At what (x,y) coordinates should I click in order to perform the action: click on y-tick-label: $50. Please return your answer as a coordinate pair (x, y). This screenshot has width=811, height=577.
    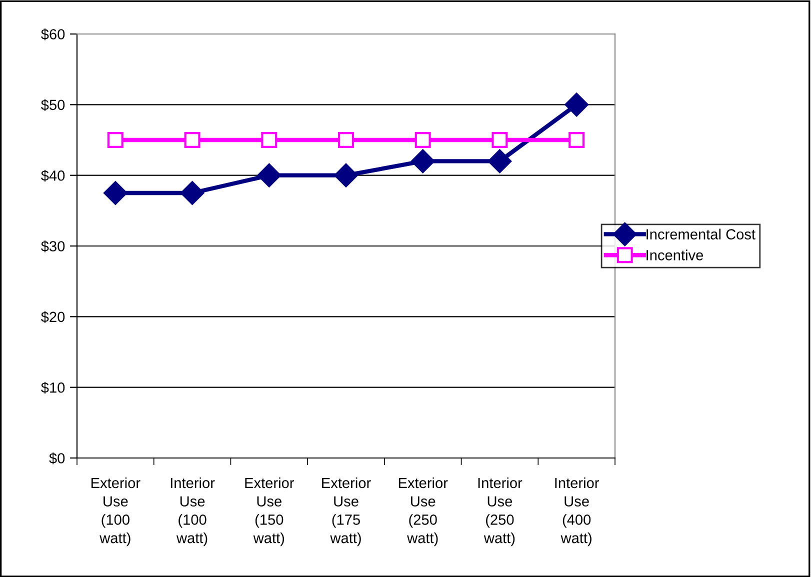
    Looking at the image, I should click on (53, 105).